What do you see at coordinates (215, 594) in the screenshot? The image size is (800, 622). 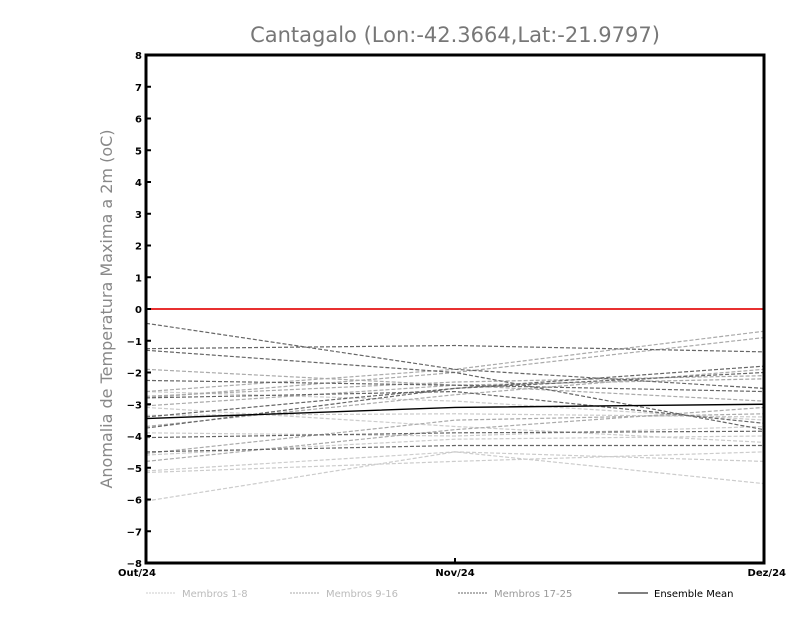 I see `legend-label: Membros 1-8` at bounding box center [215, 594].